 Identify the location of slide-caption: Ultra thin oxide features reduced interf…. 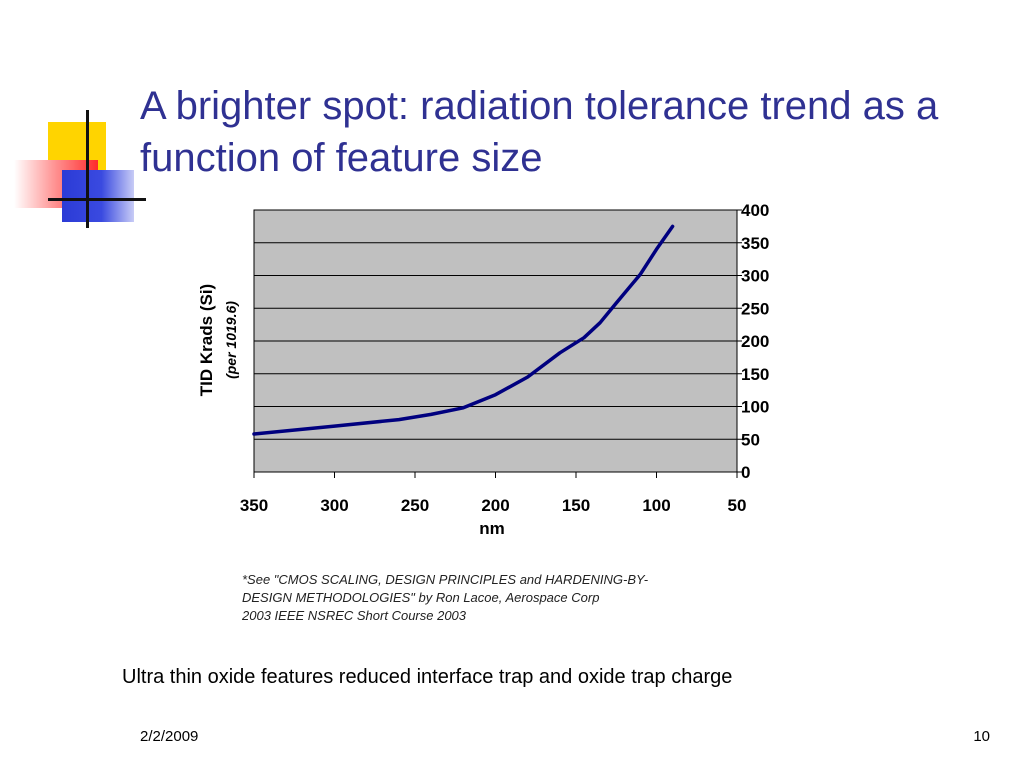
(427, 677).